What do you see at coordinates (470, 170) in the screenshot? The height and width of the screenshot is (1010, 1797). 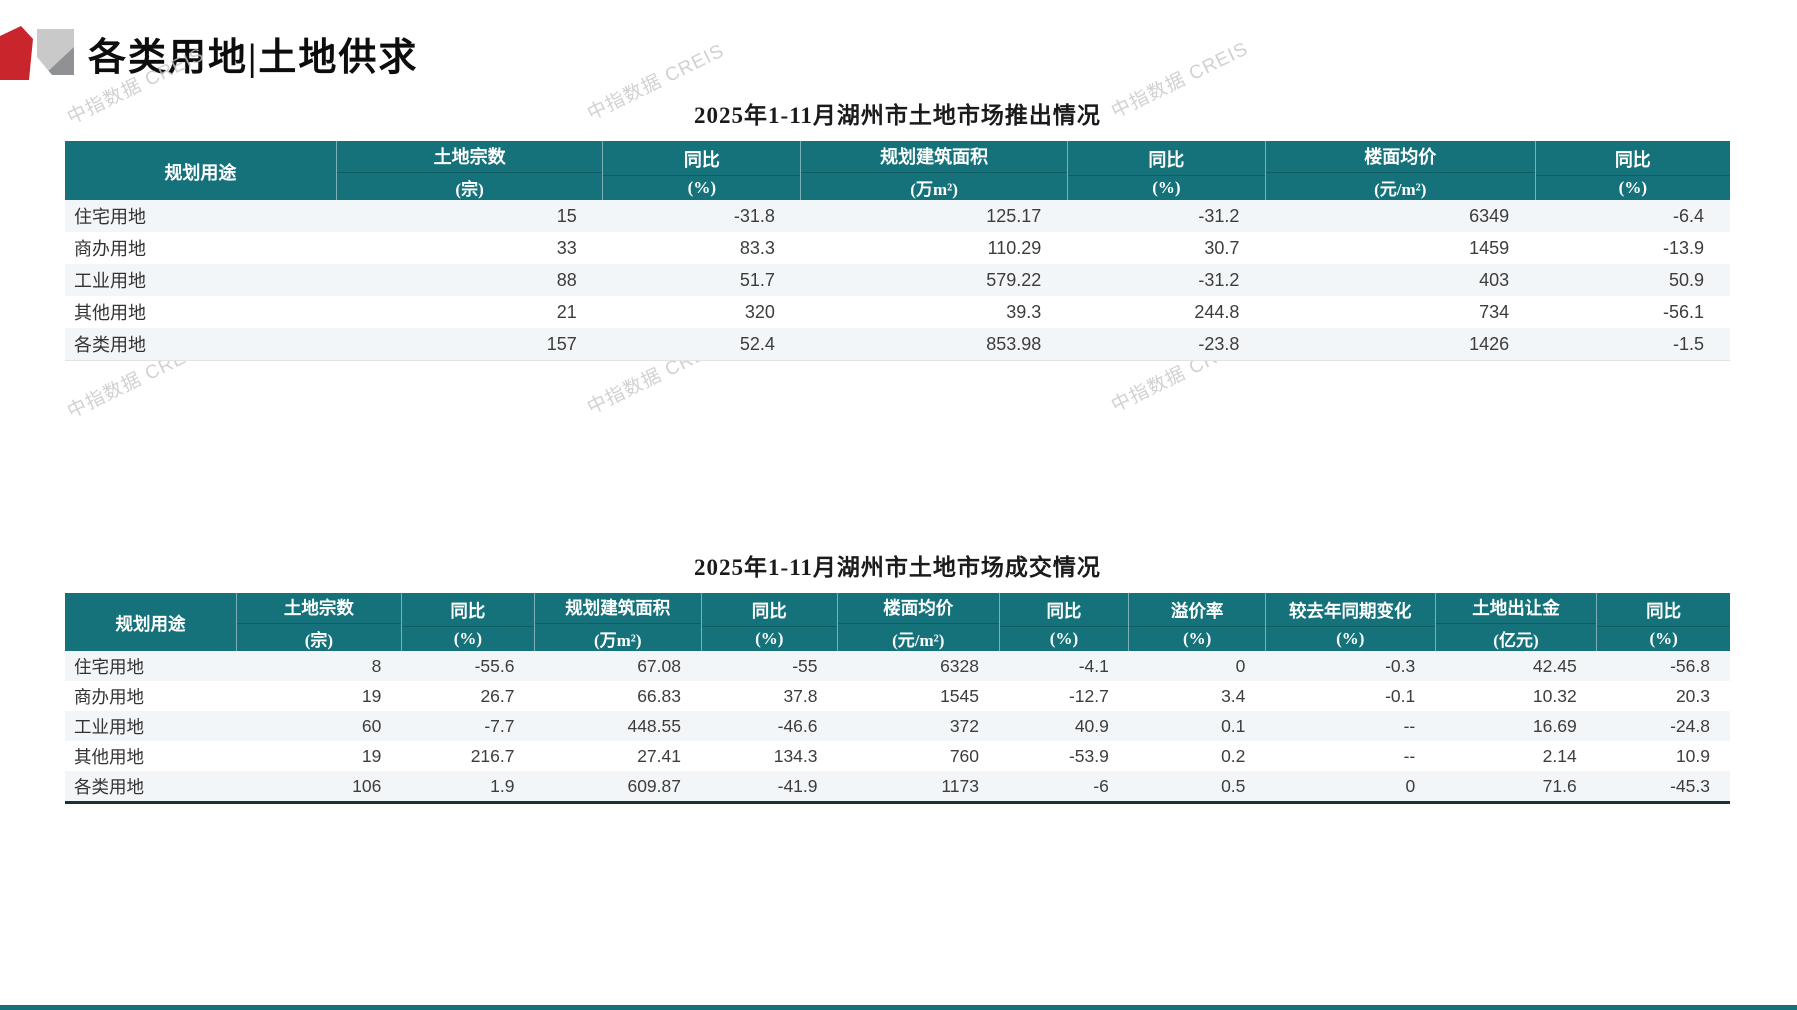 I see `column-header-1: 土地宗数 (宗)` at bounding box center [470, 170].